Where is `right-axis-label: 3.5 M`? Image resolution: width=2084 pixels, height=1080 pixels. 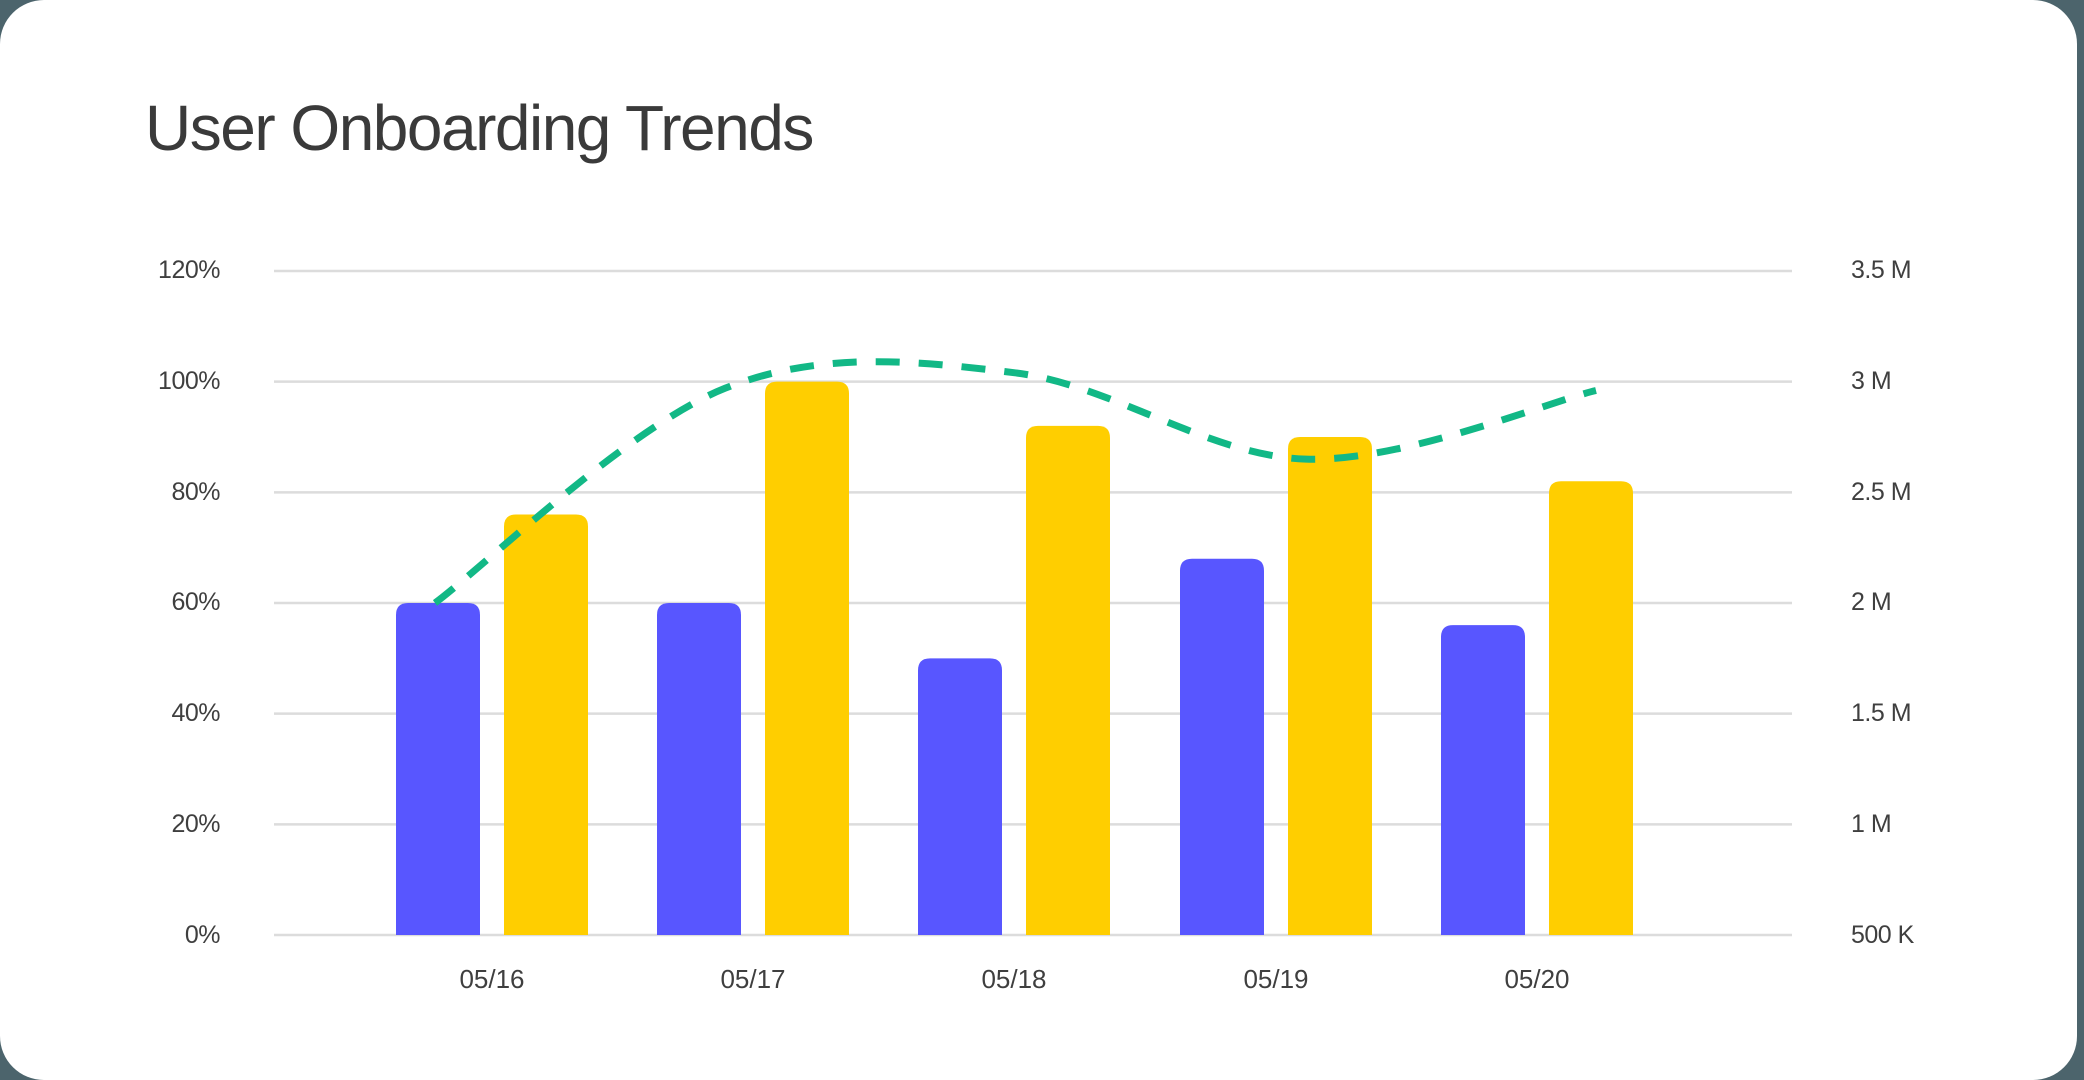
right-axis-label: 3.5 M is located at coordinates (1881, 270).